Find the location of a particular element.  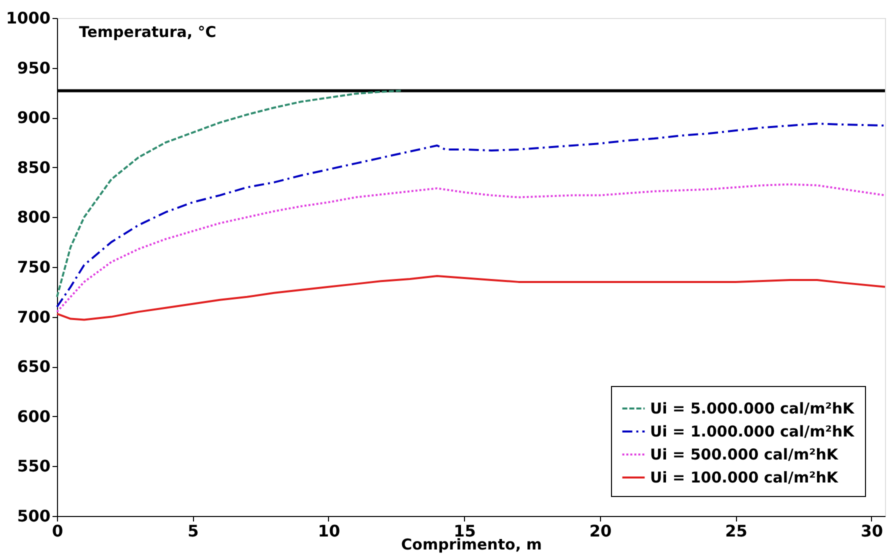

legend-label: Ui = 500.000 cal/m²hK is located at coordinates (745, 455).